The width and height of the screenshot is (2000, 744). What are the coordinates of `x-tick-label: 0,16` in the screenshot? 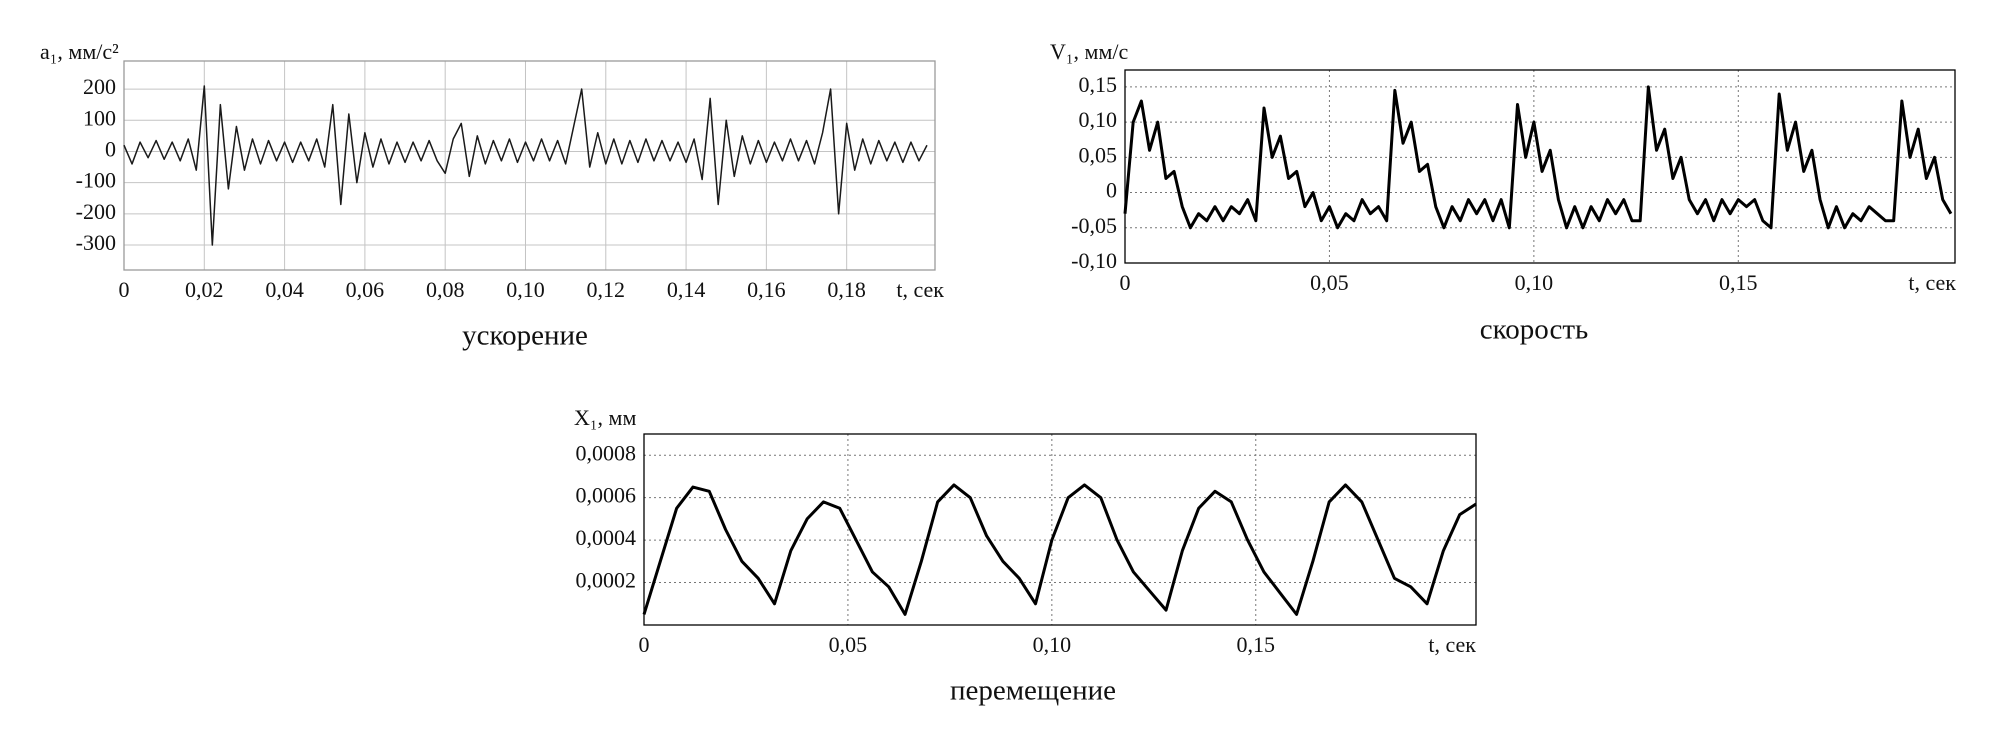 It's located at (766, 289).